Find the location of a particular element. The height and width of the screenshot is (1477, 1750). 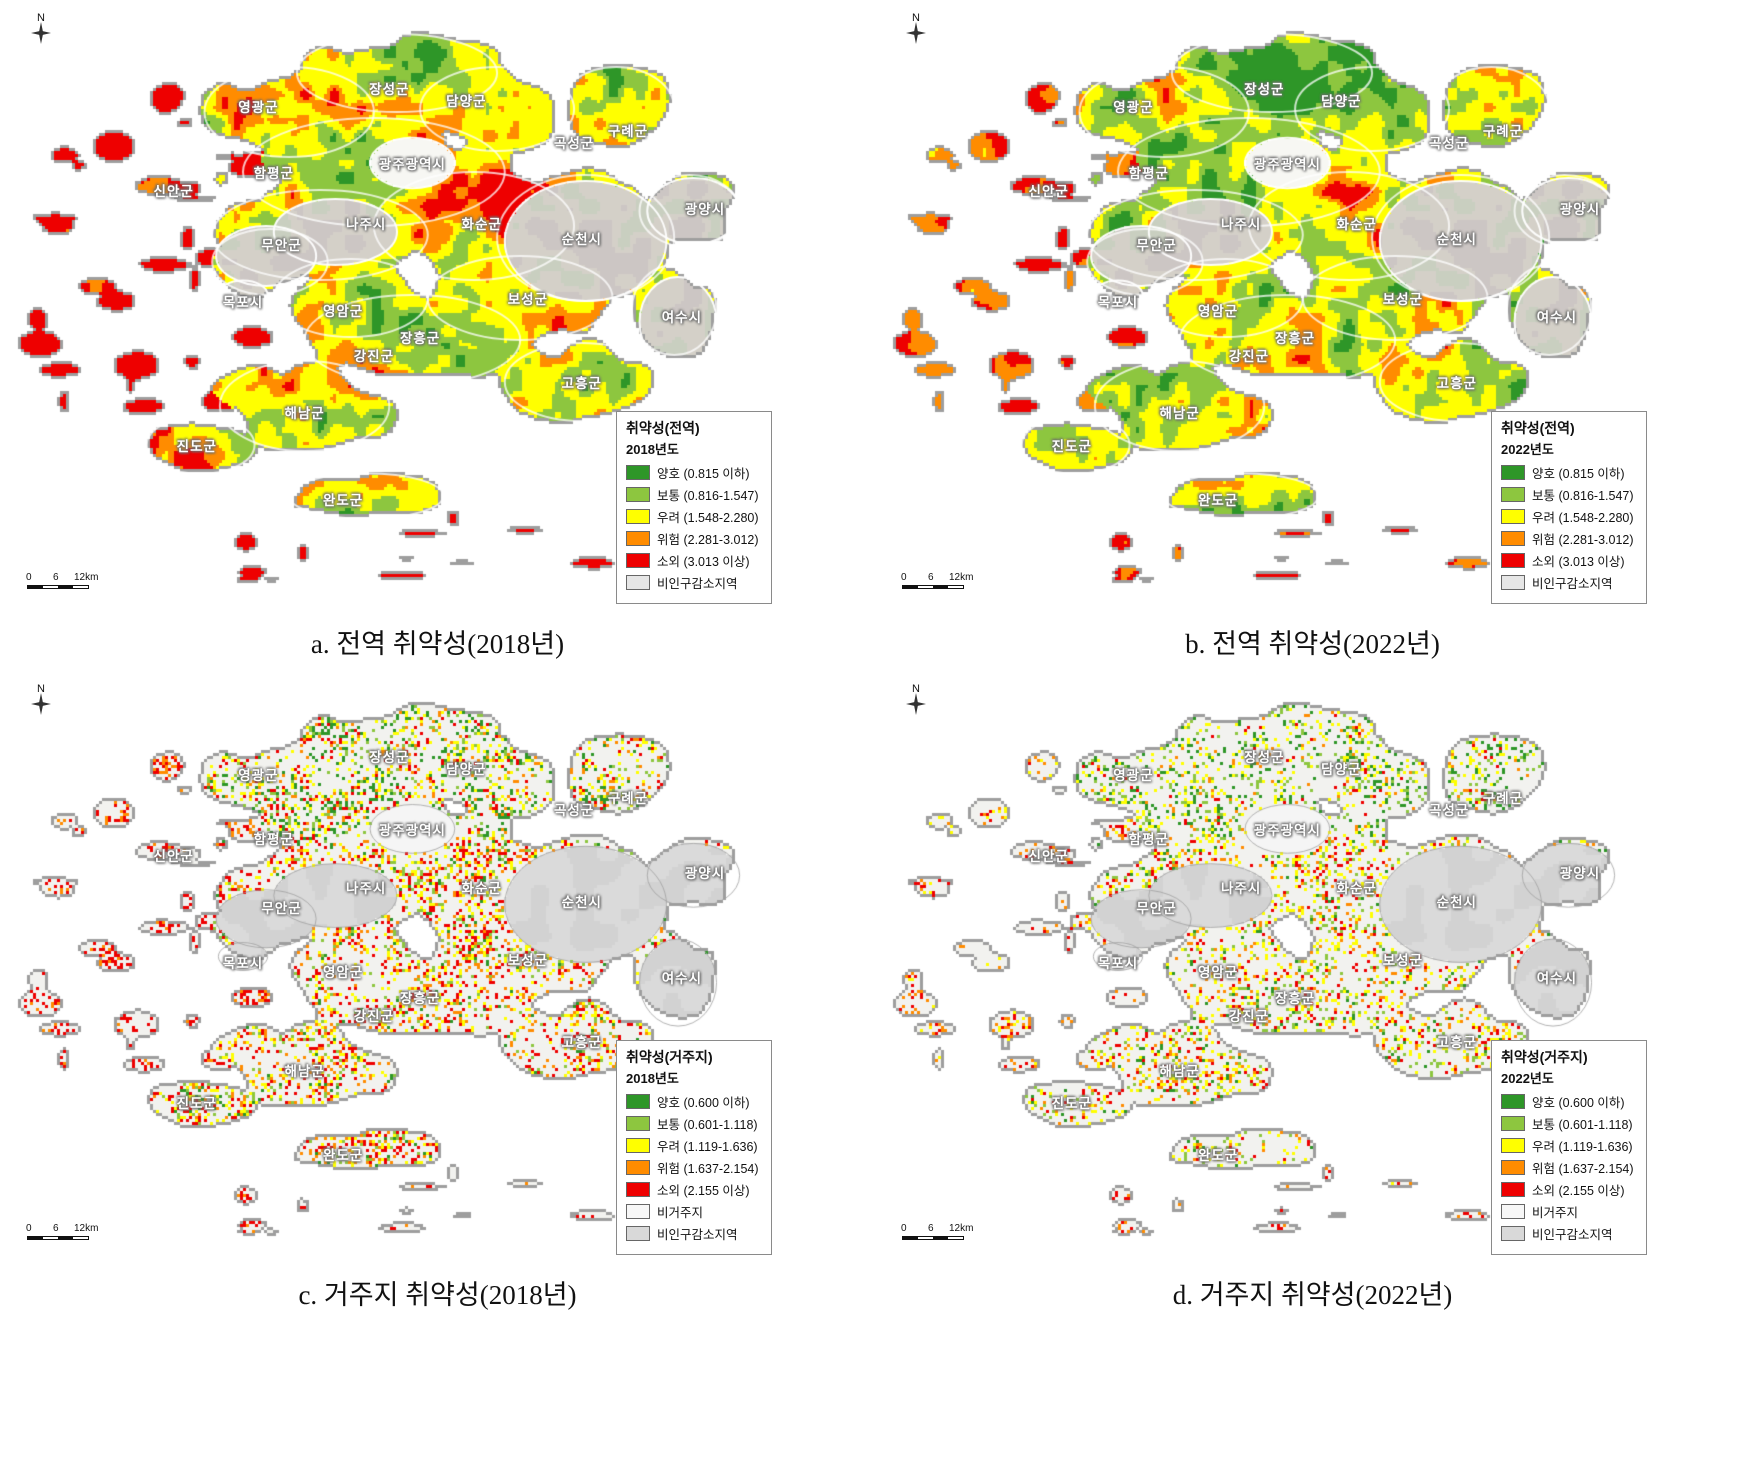

legend-year: 2022년도 is located at coordinates (1527, 449).